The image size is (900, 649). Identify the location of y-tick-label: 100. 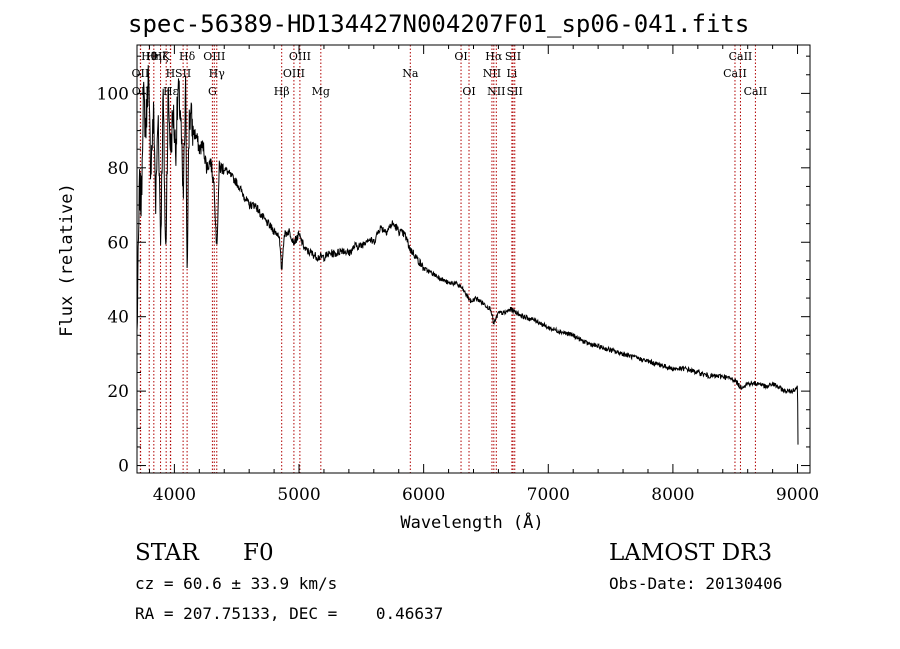
(113, 94).